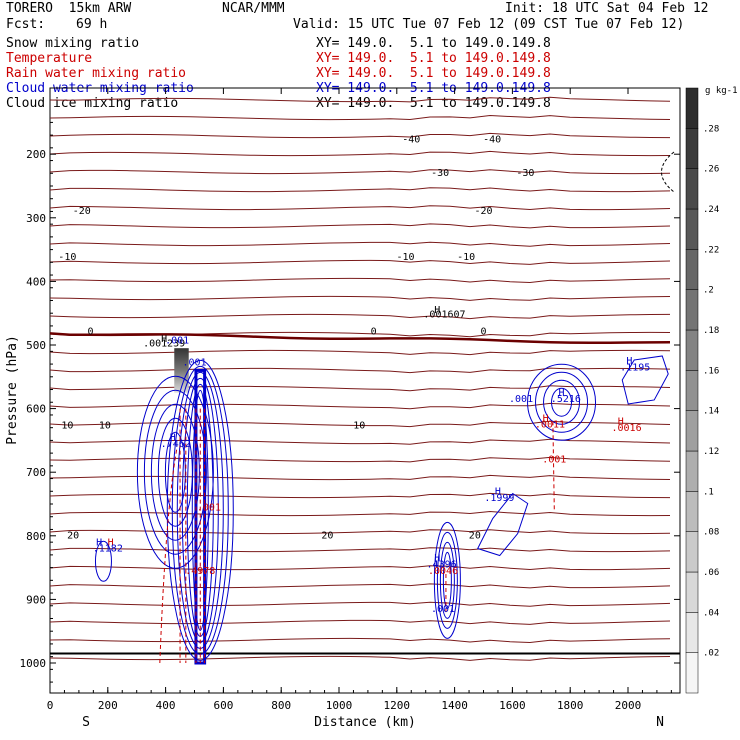 This screenshot has height=740, width=740. Describe the element at coordinates (711, 412) in the screenshot. I see `colorbar-tick-label: .14` at that location.